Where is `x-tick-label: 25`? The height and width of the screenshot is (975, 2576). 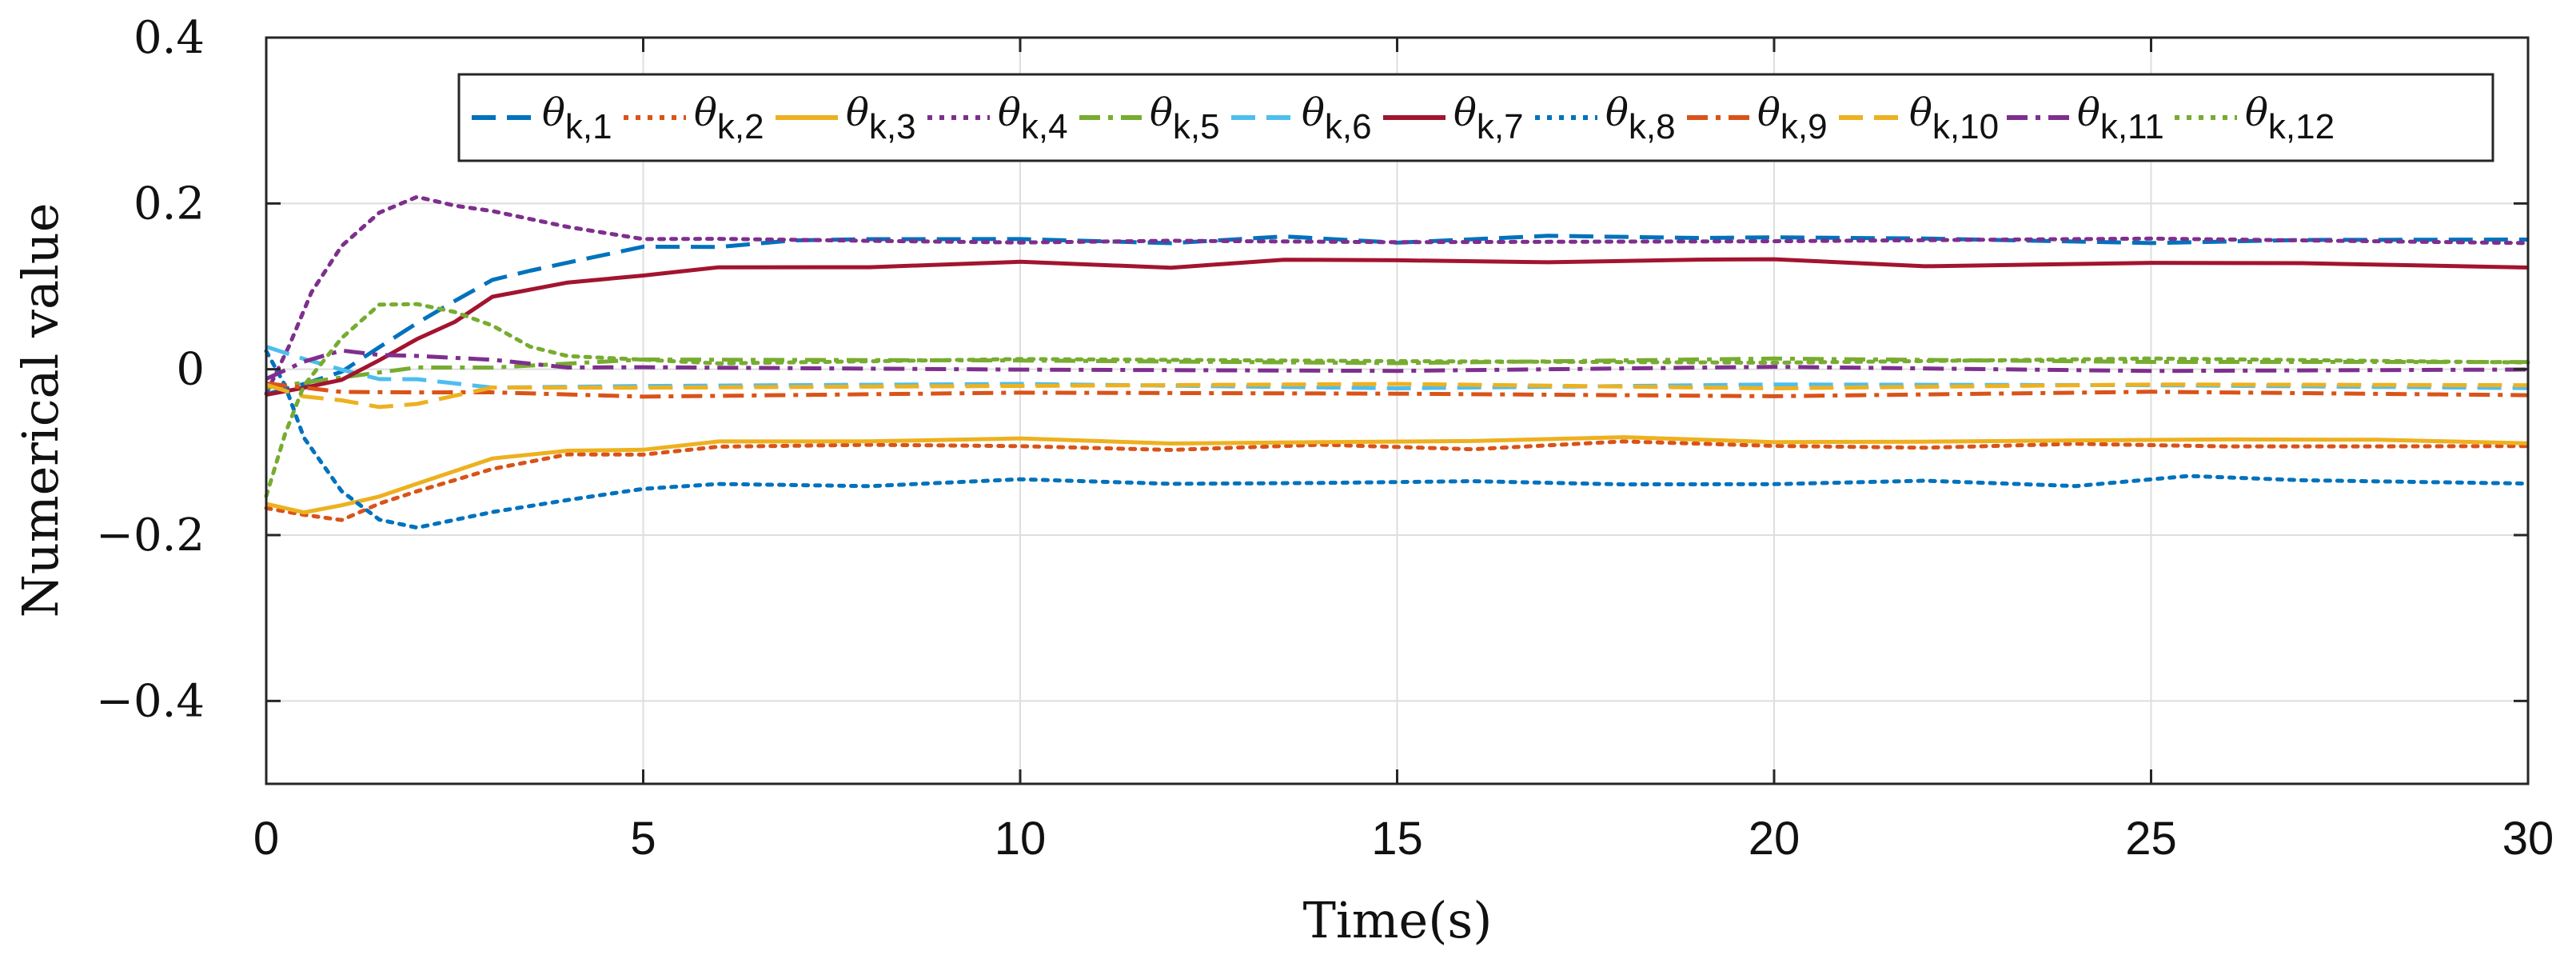
x-tick-label: 25 is located at coordinates (2151, 839).